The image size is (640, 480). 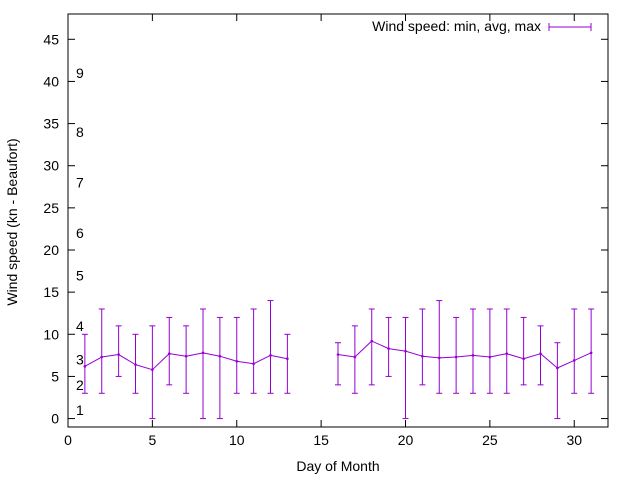 What do you see at coordinates (80, 360) in the screenshot?
I see `beaufort-label: 3` at bounding box center [80, 360].